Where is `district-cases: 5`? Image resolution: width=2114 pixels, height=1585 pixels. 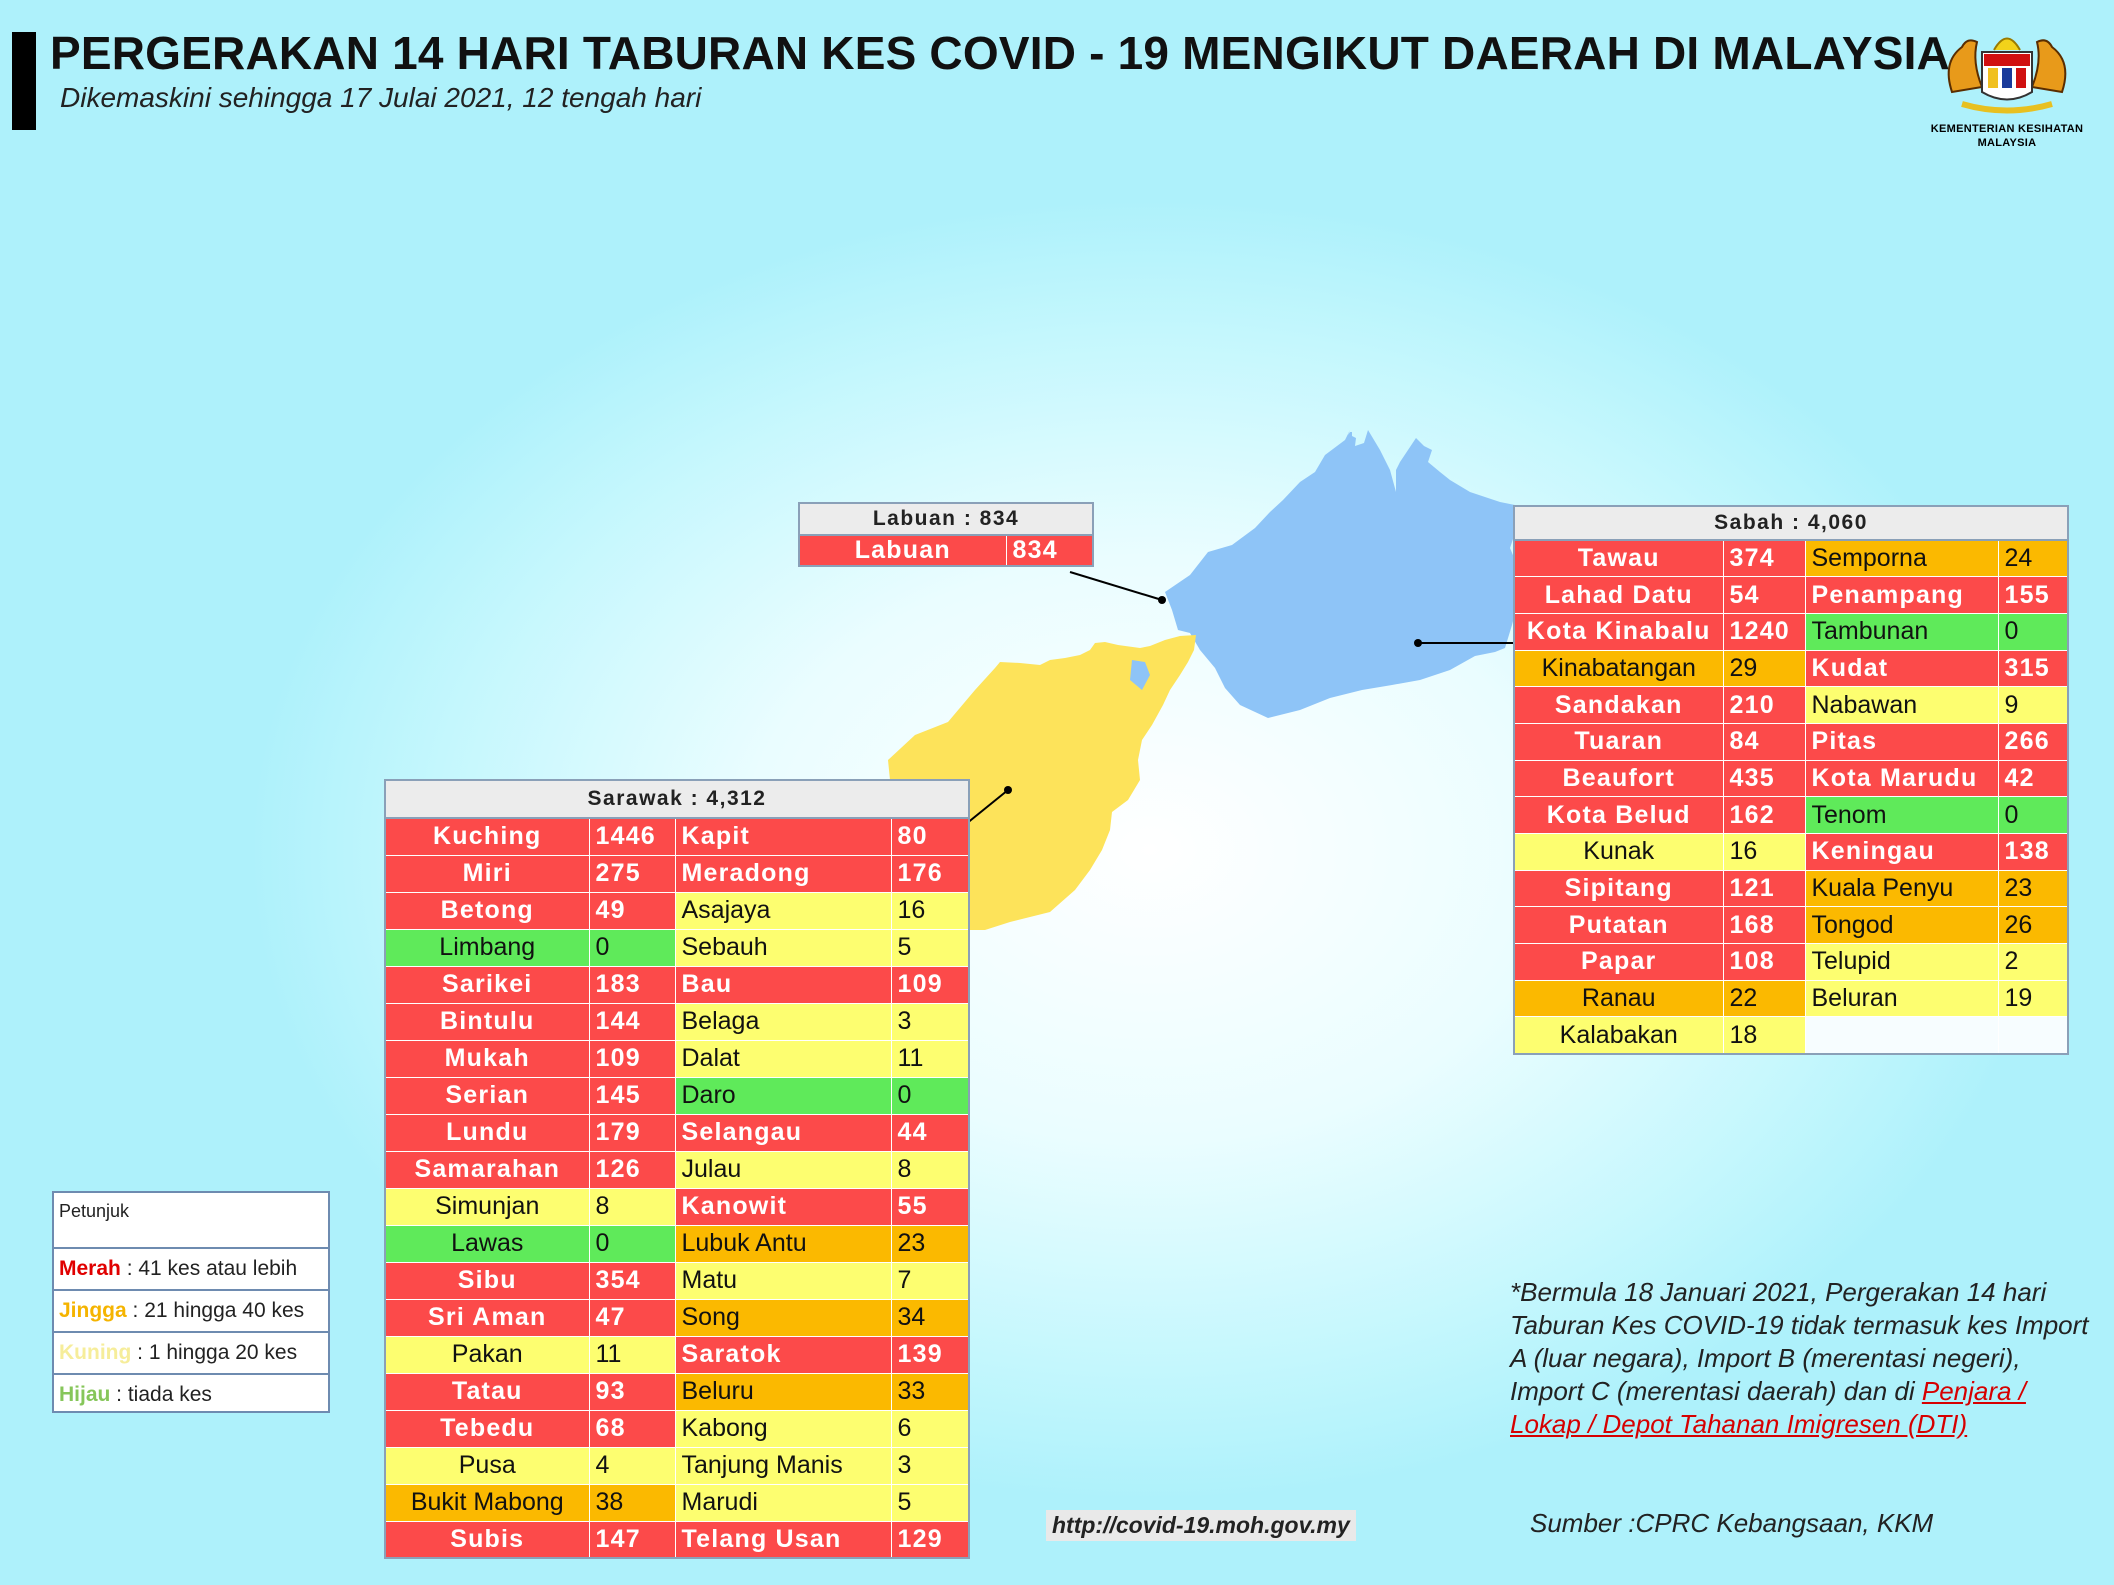 district-cases: 5 is located at coordinates (930, 1502).